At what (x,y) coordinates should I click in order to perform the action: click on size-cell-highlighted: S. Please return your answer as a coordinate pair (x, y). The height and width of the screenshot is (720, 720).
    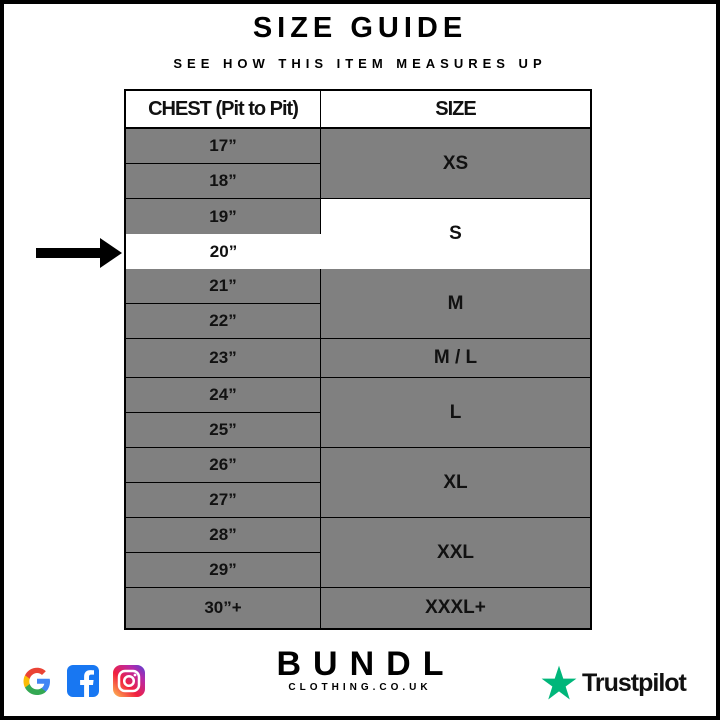
    Looking at the image, I should click on (455, 234).